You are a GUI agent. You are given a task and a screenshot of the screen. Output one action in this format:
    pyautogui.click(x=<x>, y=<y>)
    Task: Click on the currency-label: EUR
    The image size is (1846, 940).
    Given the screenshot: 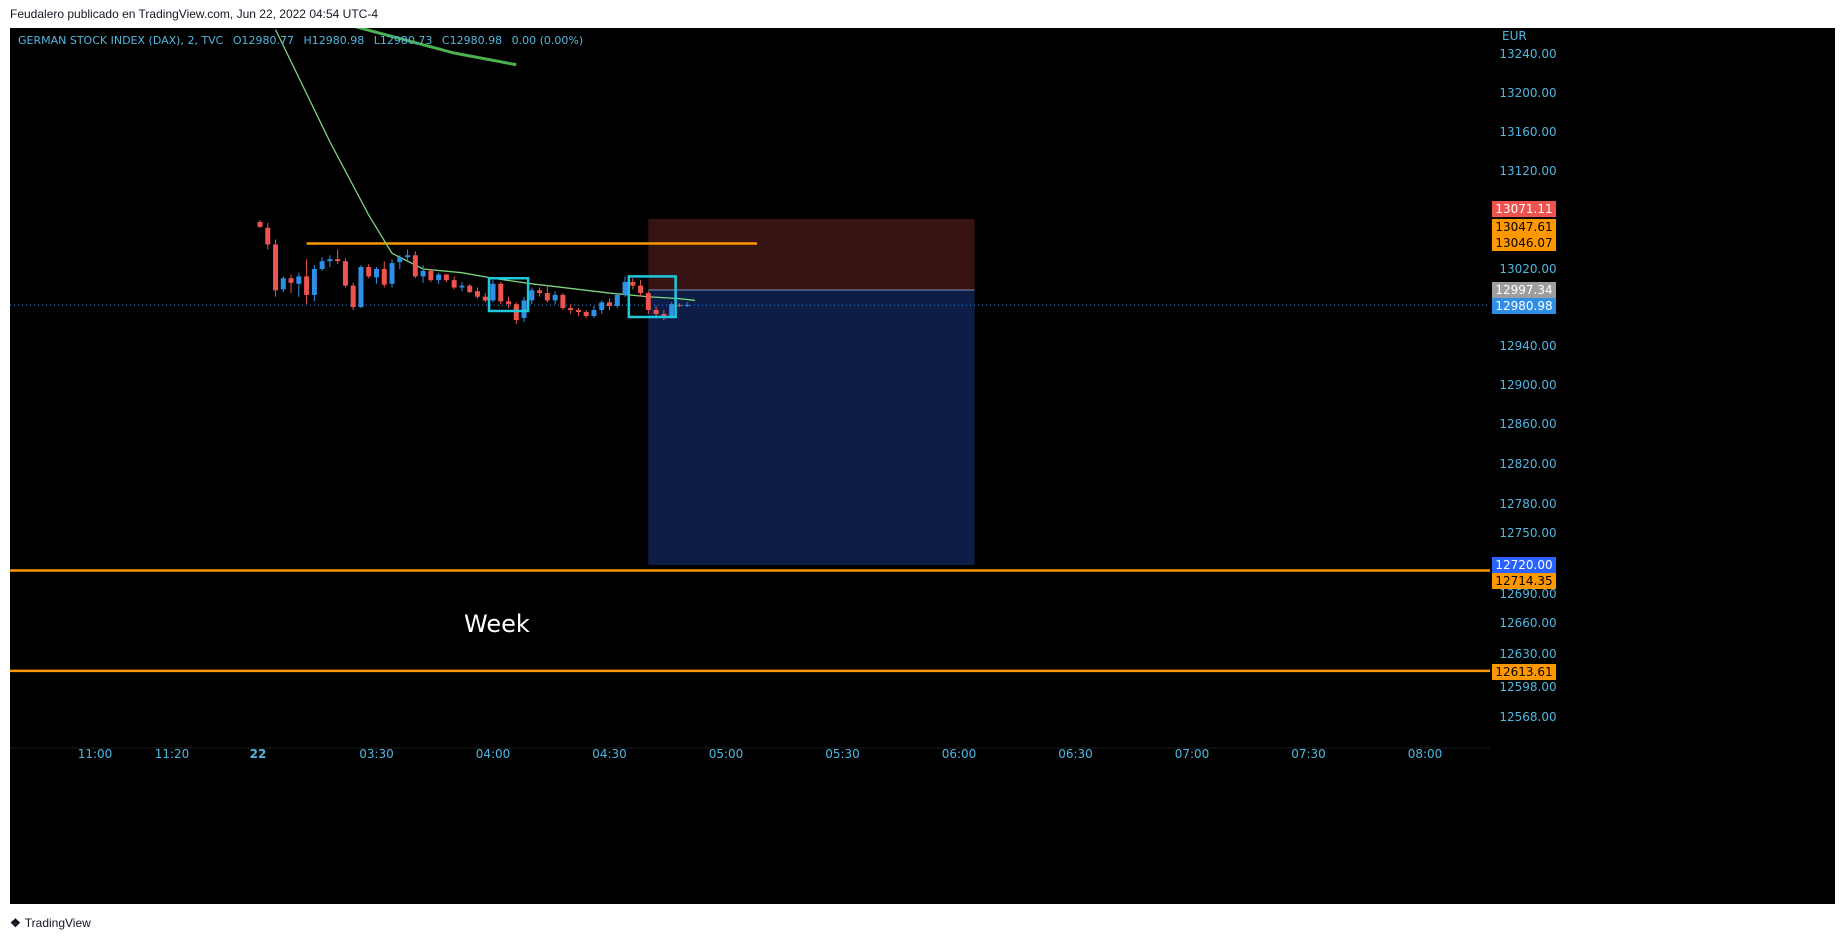 What is the action you would take?
    pyautogui.click(x=1514, y=36)
    